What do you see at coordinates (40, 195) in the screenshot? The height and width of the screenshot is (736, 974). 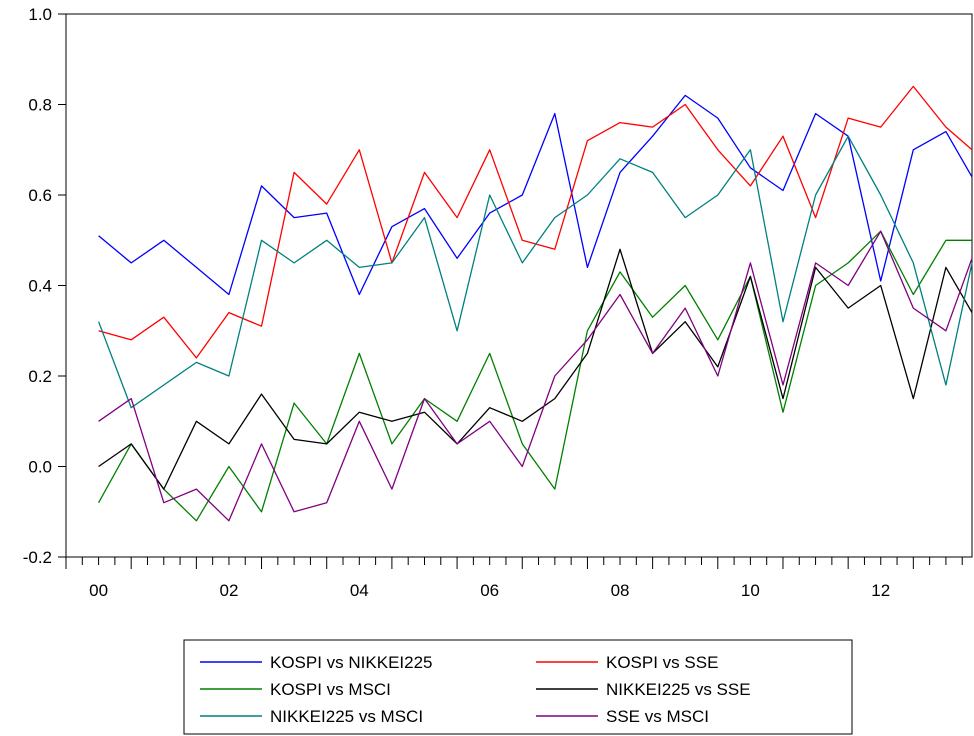 I see `y-tick-label: 0.6` at bounding box center [40, 195].